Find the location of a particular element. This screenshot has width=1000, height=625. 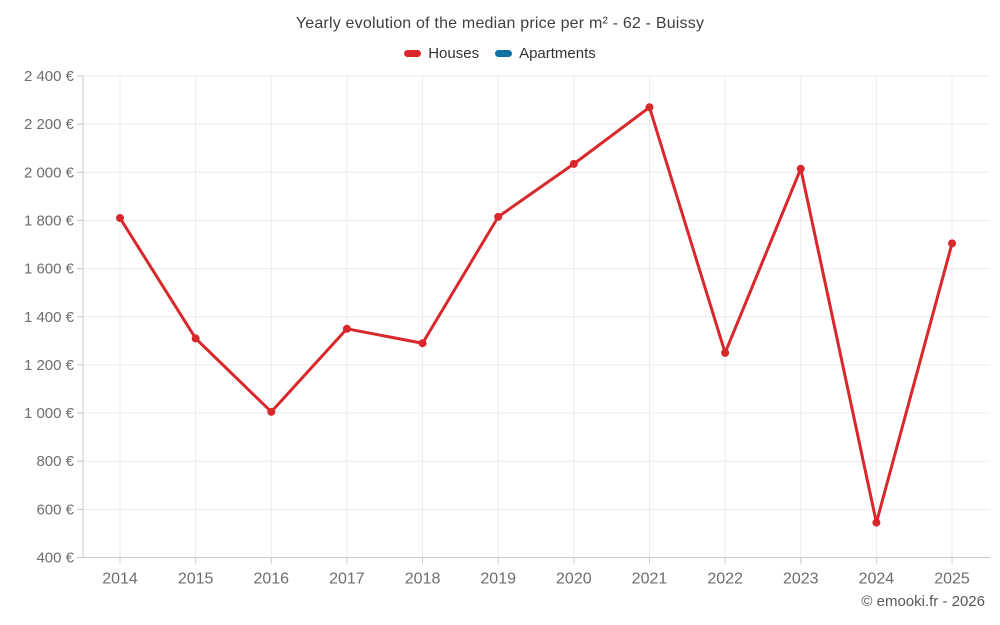

data-point-houses-2022 is located at coordinates (725, 352).